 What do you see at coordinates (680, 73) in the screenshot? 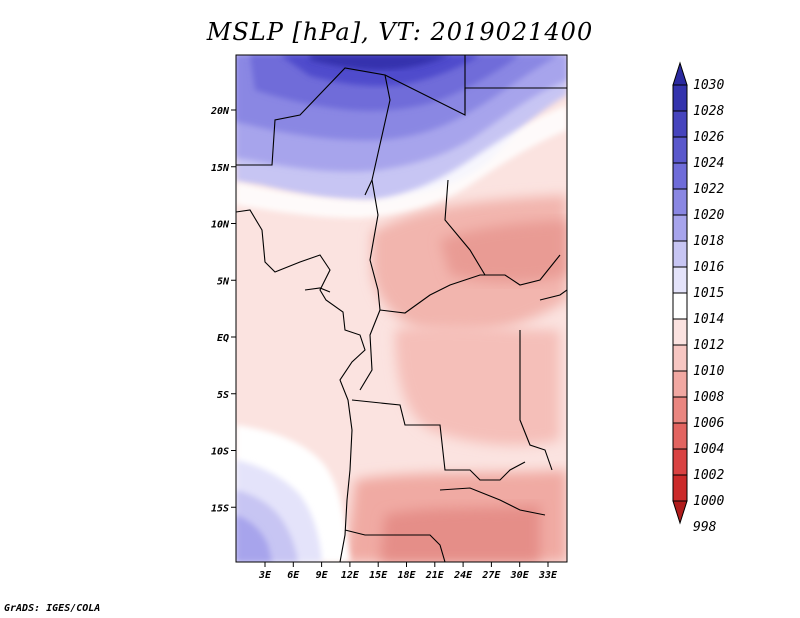
I see `colorbar-top-arrow` at bounding box center [680, 73].